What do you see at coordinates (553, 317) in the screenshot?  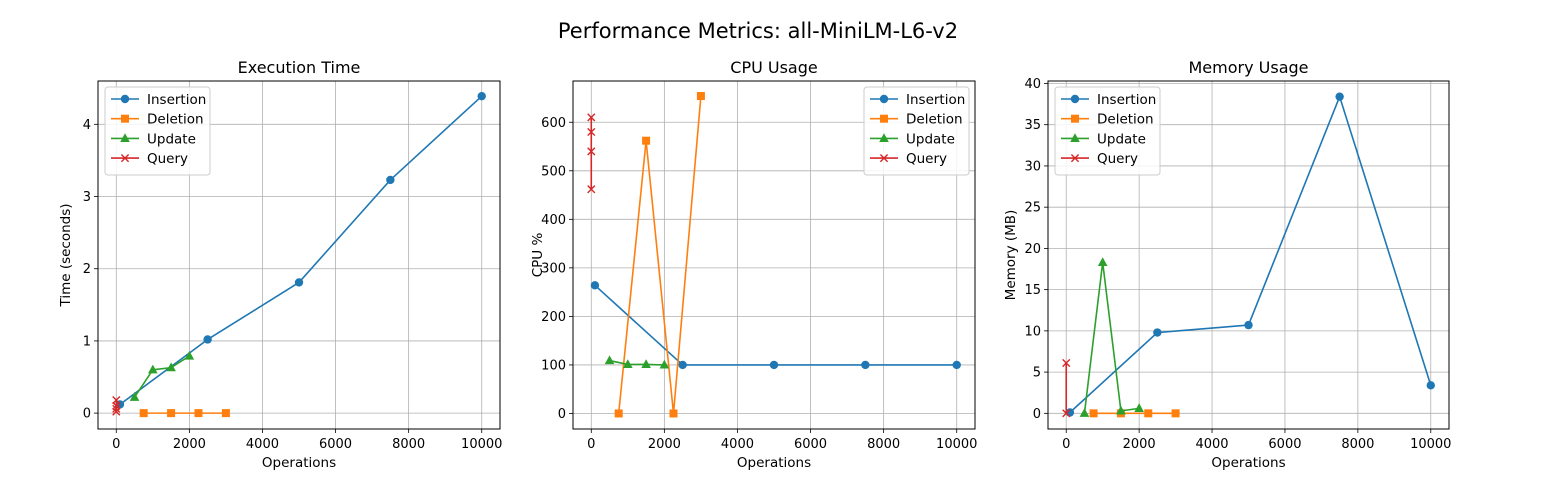 I see `y-tick-label: 200` at bounding box center [553, 317].